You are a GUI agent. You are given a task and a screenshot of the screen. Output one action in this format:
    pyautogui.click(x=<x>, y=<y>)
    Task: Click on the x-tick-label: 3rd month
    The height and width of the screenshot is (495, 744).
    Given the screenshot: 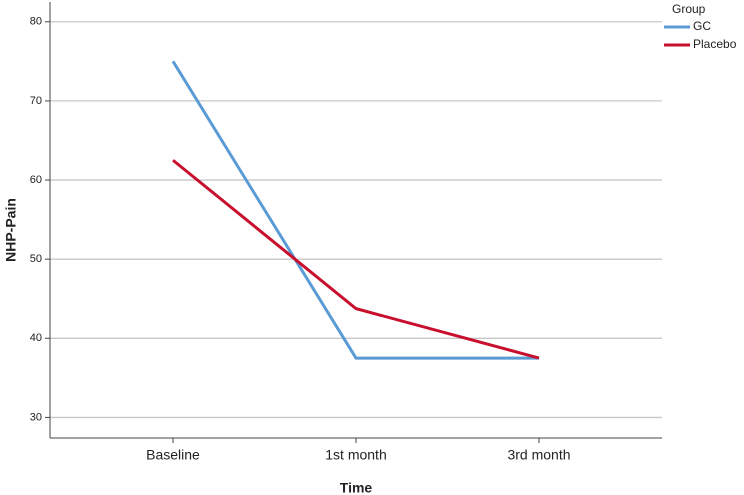 What is the action you would take?
    pyautogui.click(x=538, y=455)
    